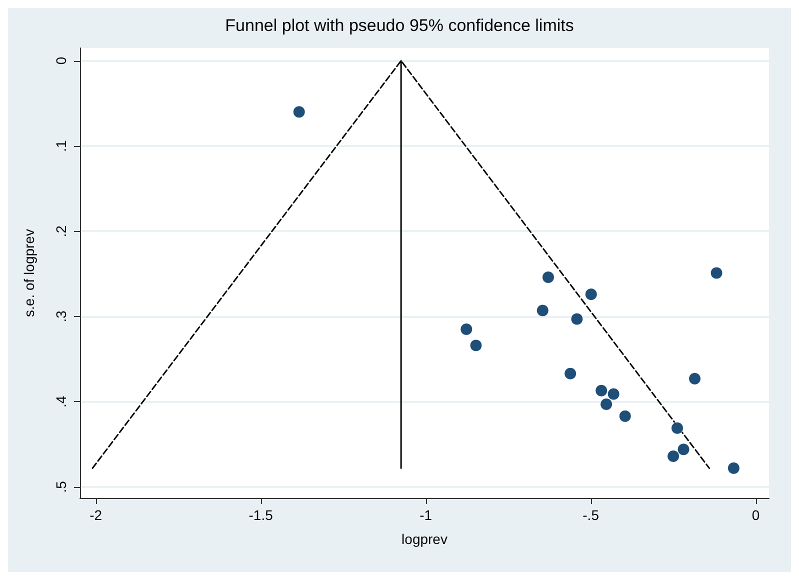 The height and width of the screenshot is (580, 799). I want to click on x-tick-label: 0, so click(756, 515).